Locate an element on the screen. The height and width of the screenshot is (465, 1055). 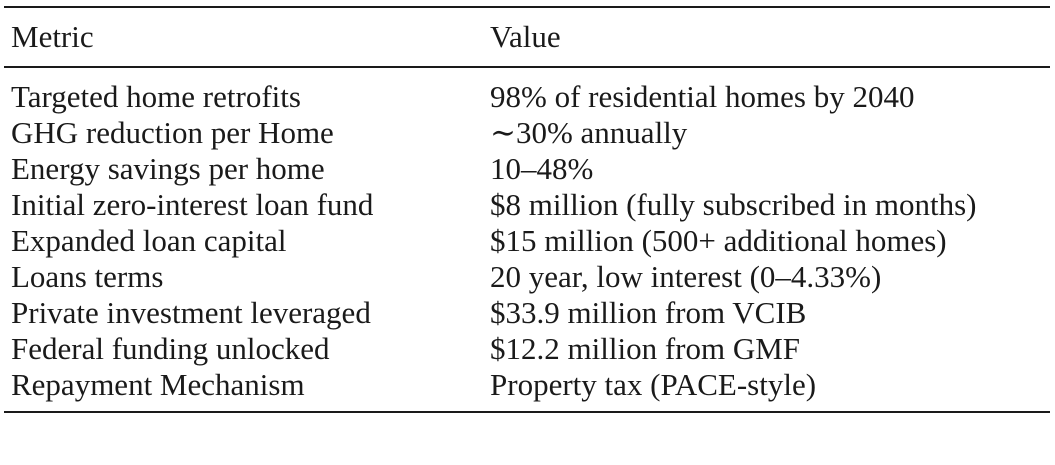
table-bottom-rule is located at coordinates (527, 411).